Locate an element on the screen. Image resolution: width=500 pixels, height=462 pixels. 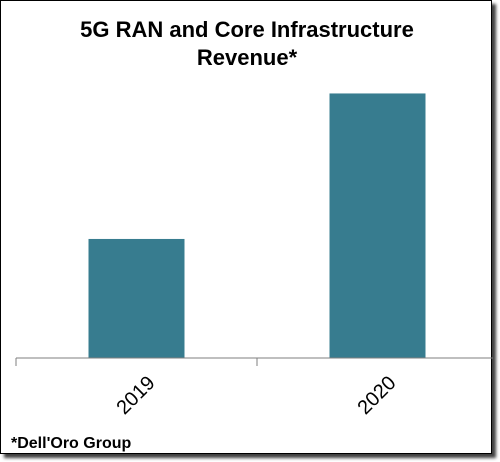
x-tick-label-2019: 2019 is located at coordinates (135, 395).